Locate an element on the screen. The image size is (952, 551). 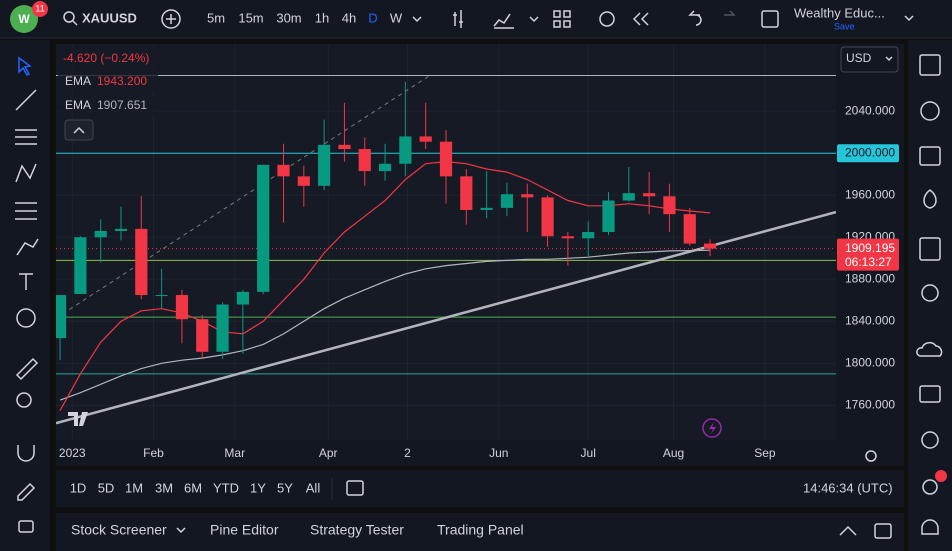
collapse-legend is located at coordinates (79, 130).